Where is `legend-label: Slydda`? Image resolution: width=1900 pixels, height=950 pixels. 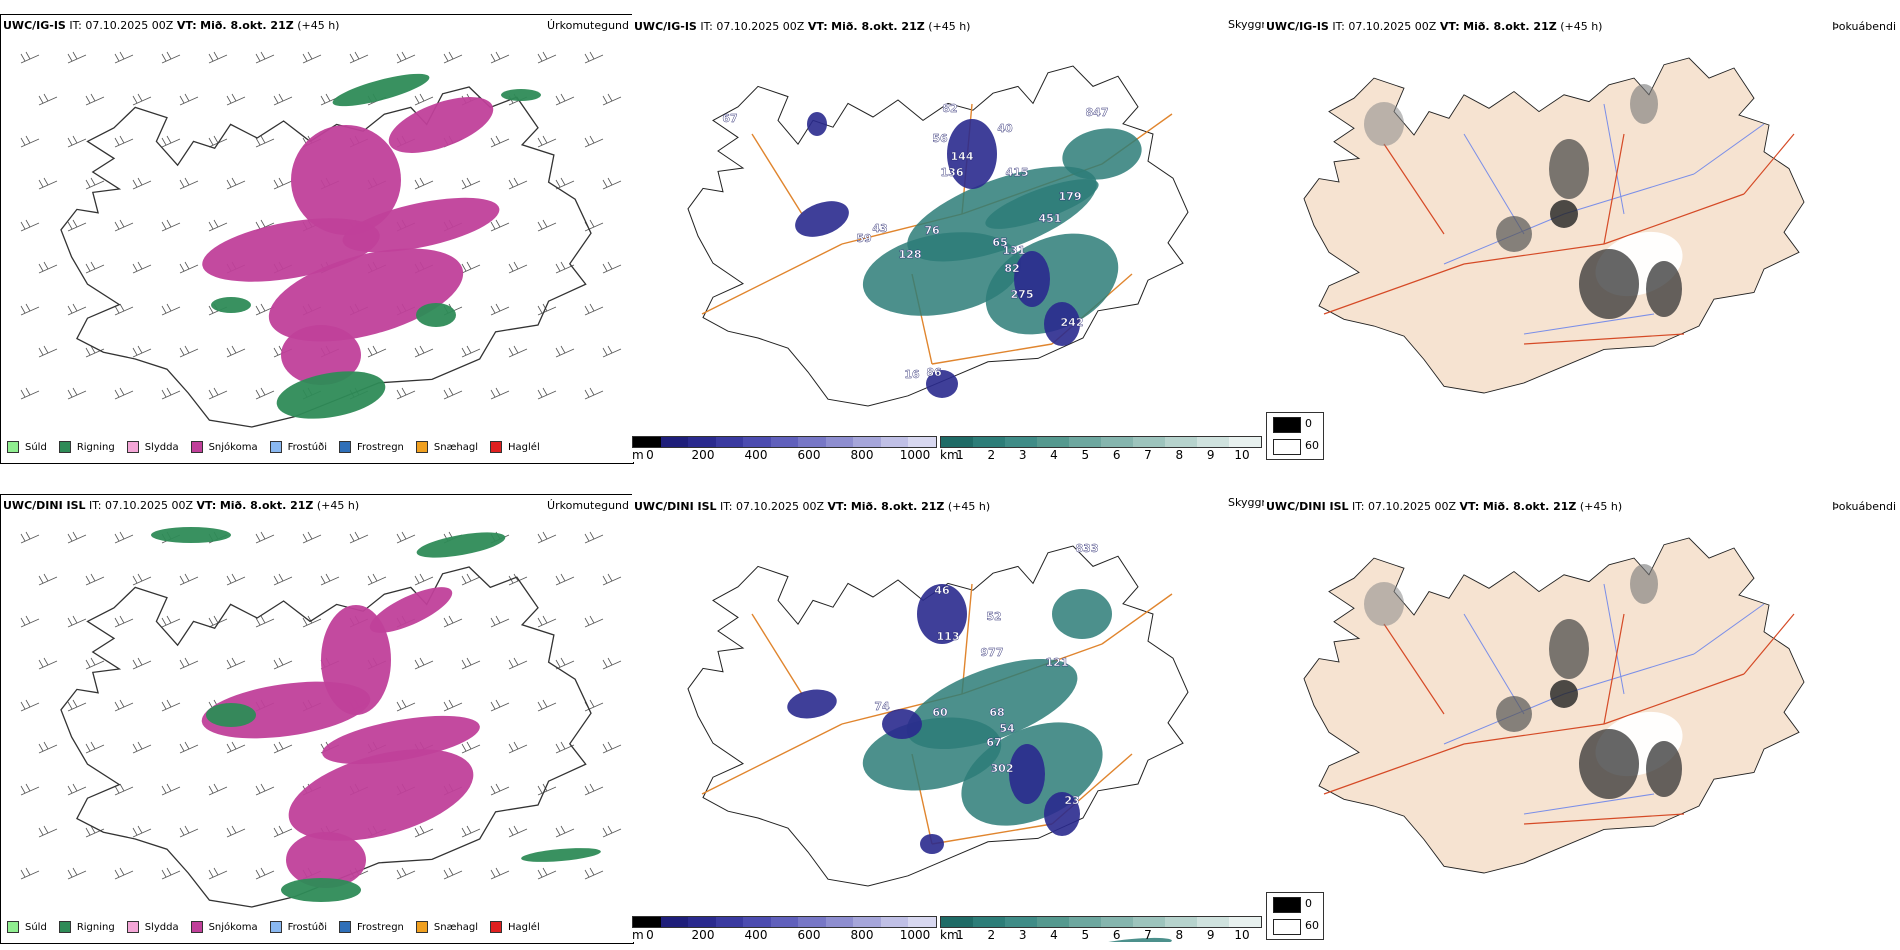 legend-label: Slydda is located at coordinates (161, 927).